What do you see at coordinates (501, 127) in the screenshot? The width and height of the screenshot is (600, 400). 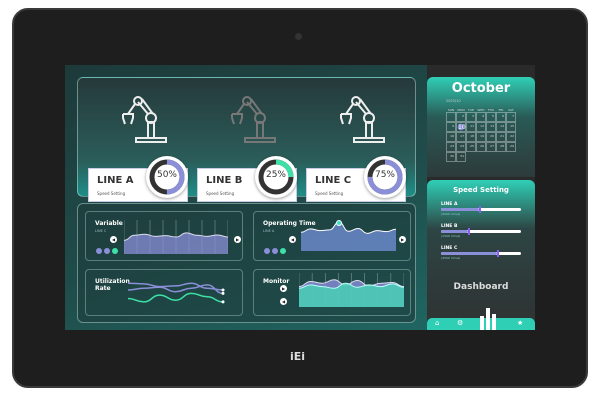 I see `calendar-day: 14` at bounding box center [501, 127].